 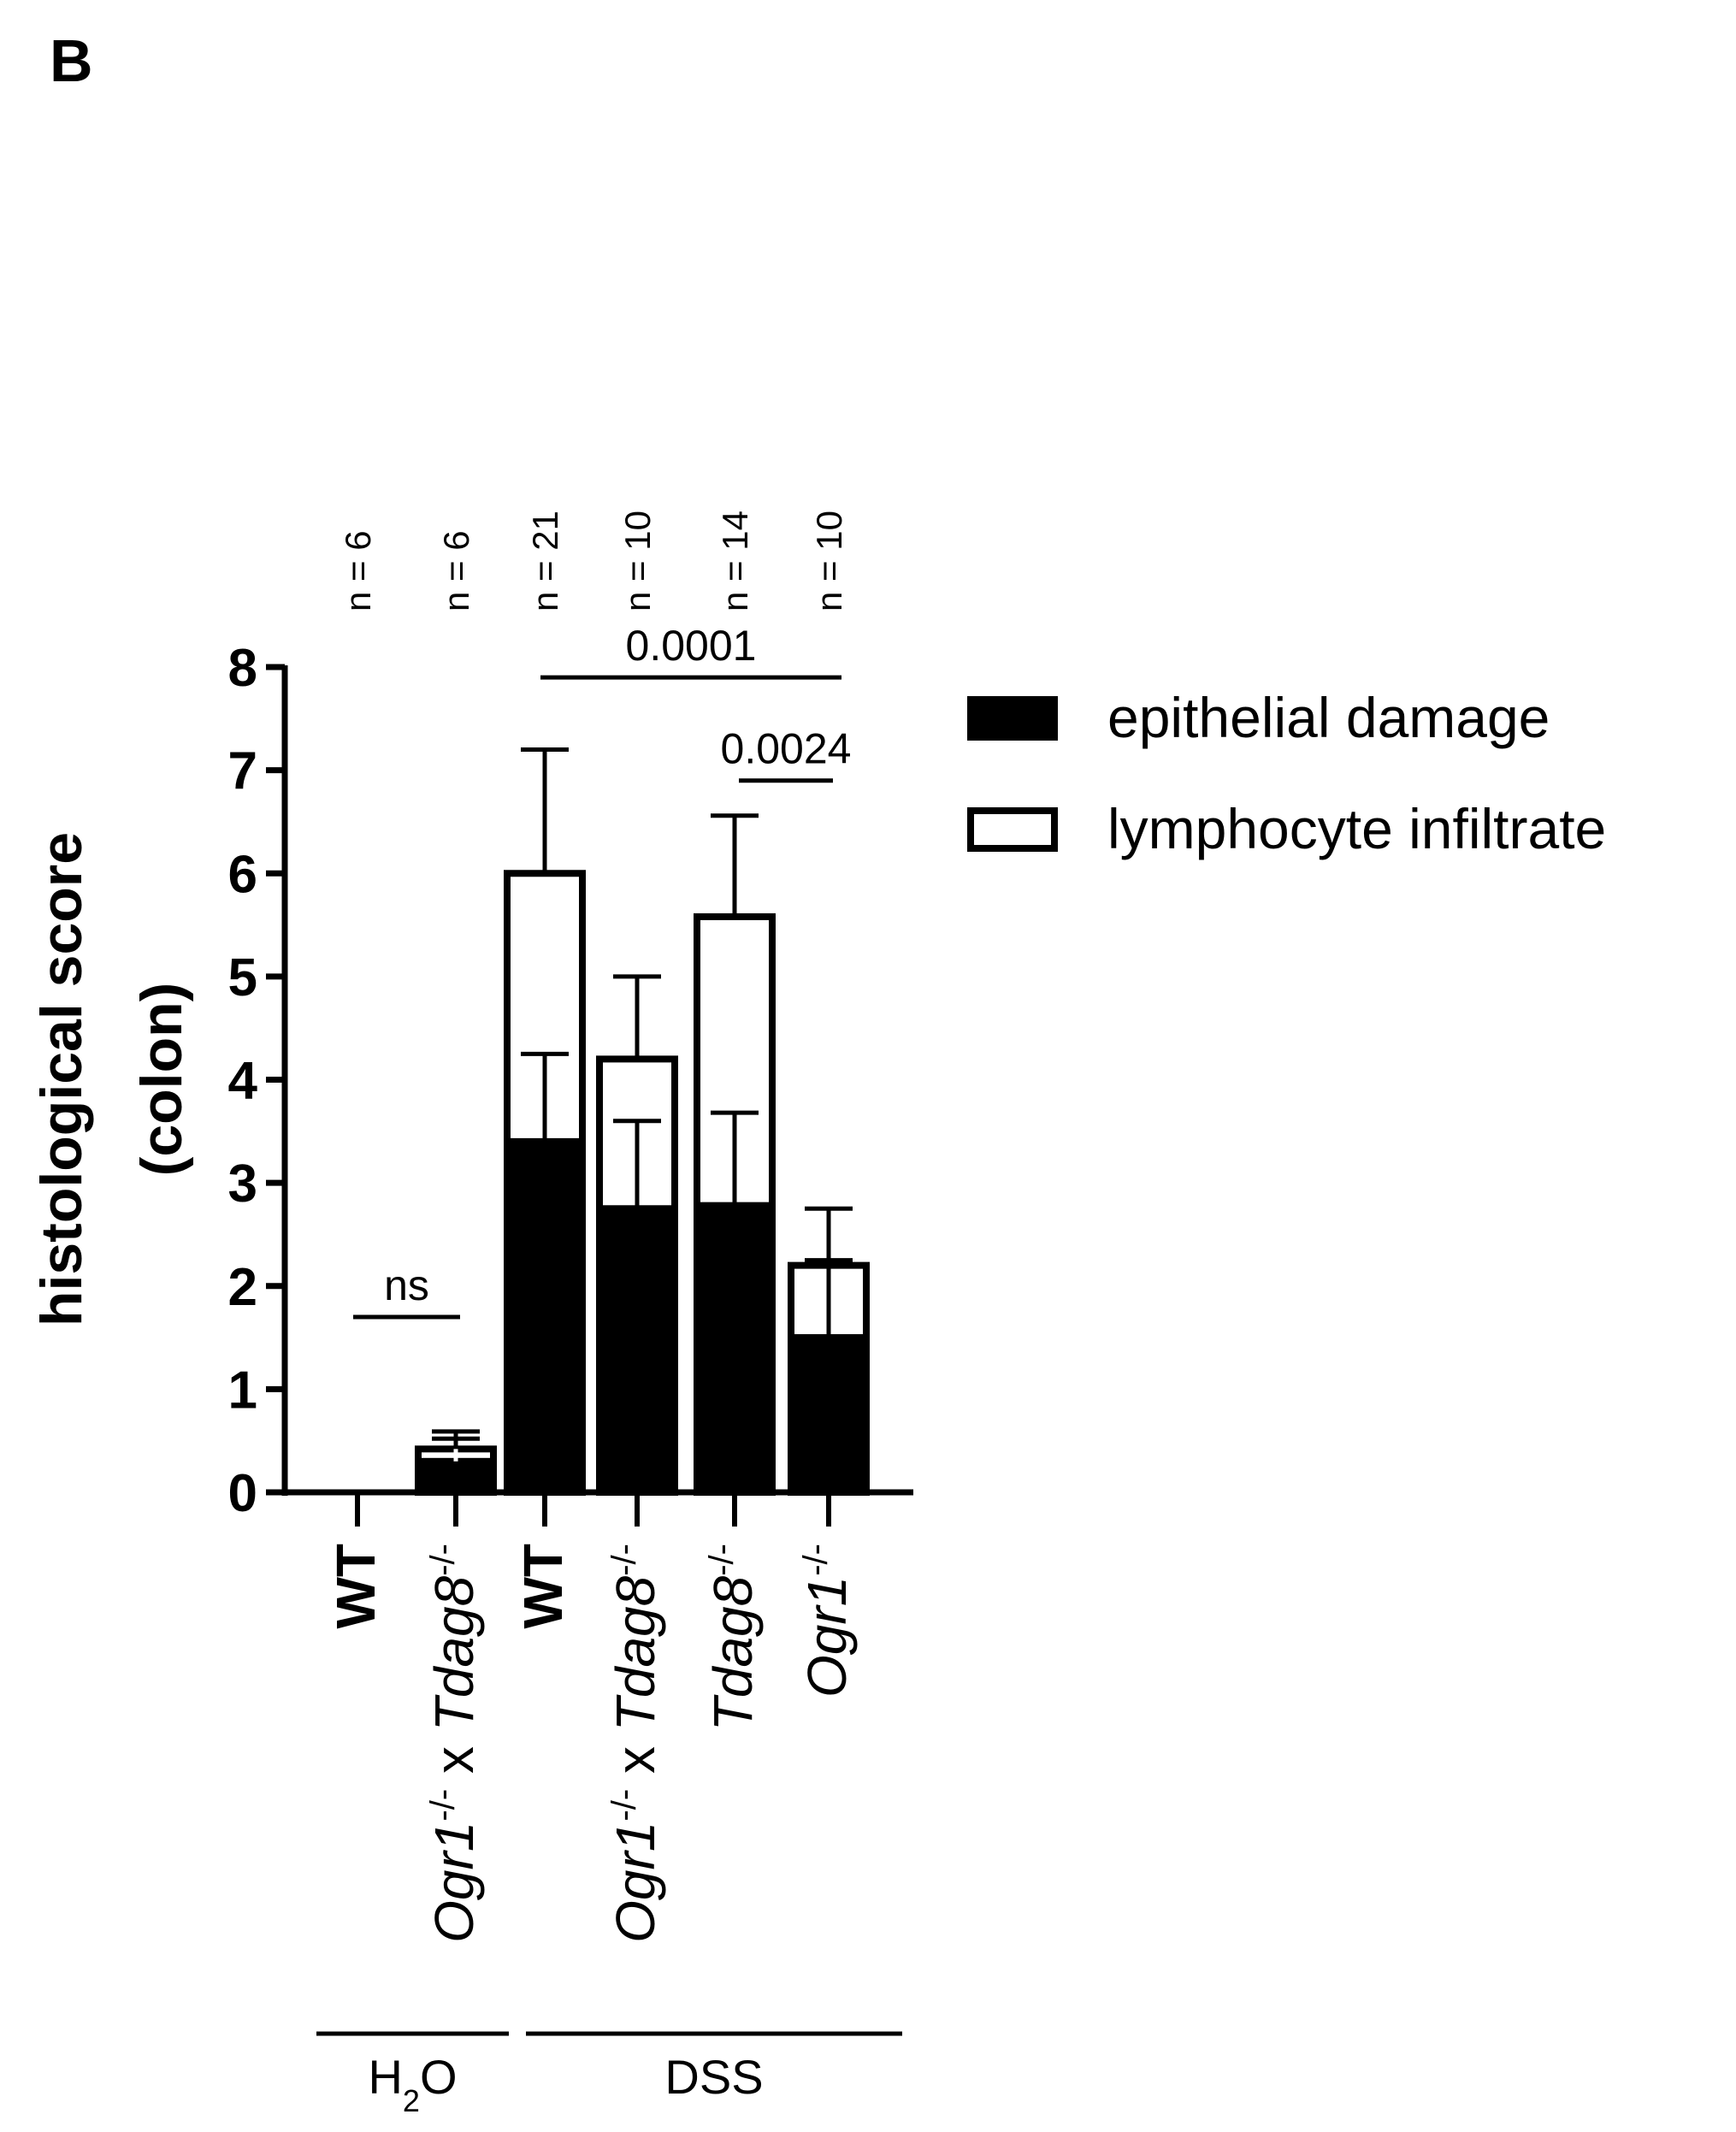 What do you see at coordinates (71, 60) in the screenshot?
I see `panel-label: B` at bounding box center [71, 60].